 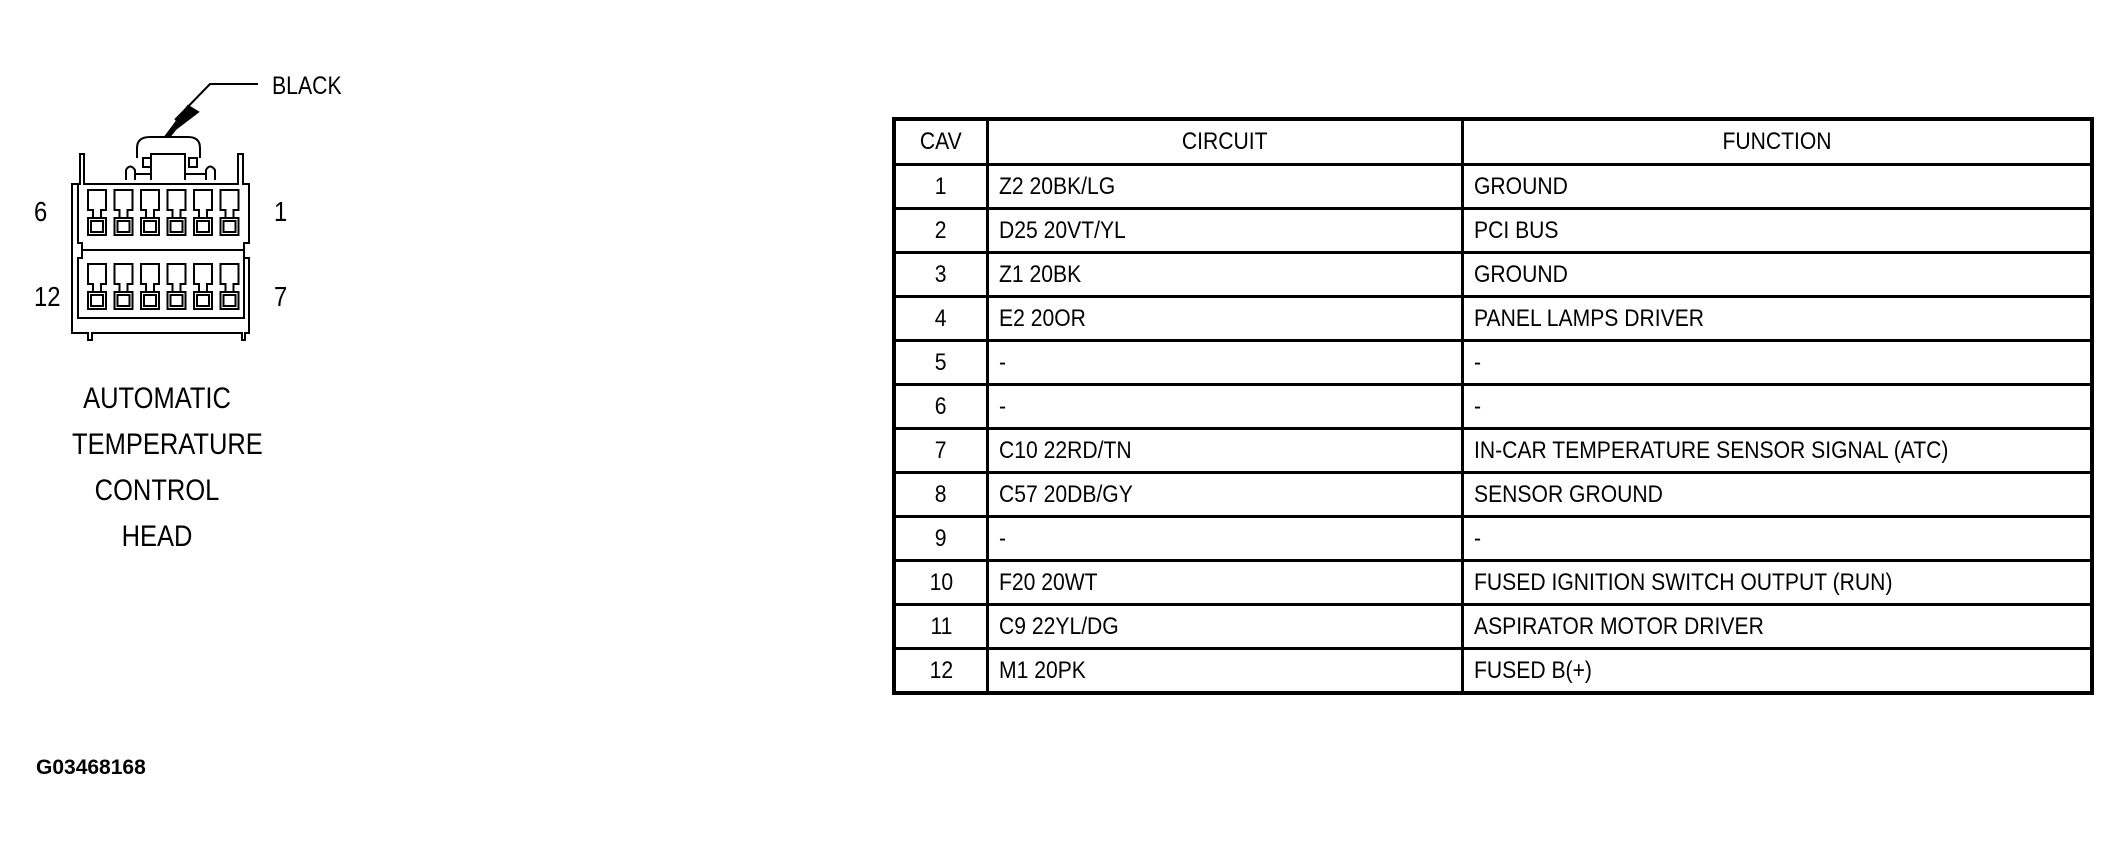 I want to click on cav-cell: 9, so click(x=940, y=538).